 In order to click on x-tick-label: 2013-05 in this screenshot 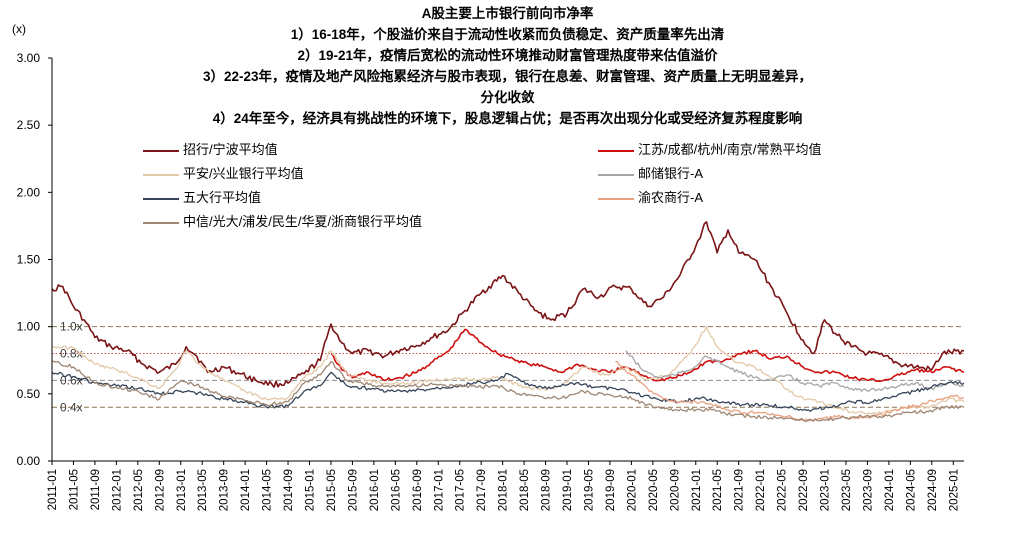, I will do `click(203, 490)`.